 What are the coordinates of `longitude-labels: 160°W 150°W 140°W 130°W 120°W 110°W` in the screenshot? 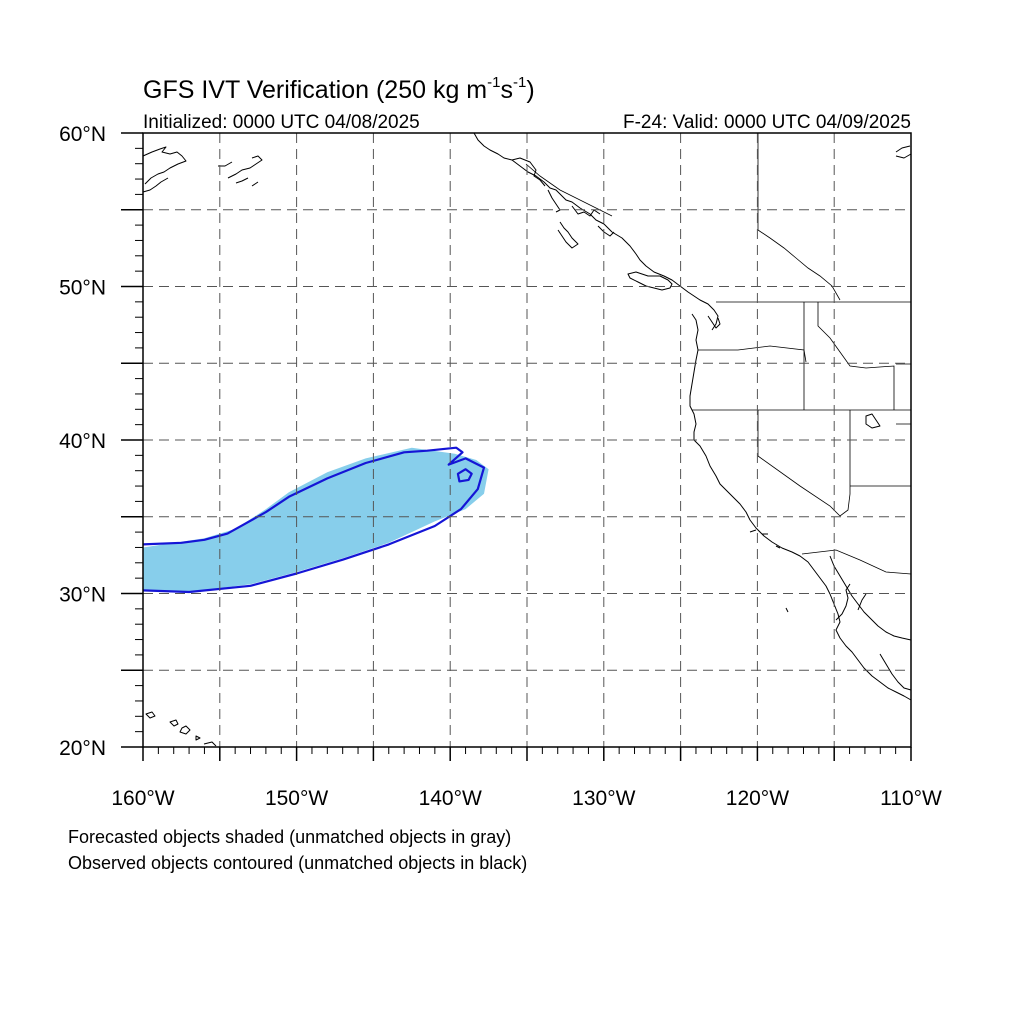 It's located at (526, 798).